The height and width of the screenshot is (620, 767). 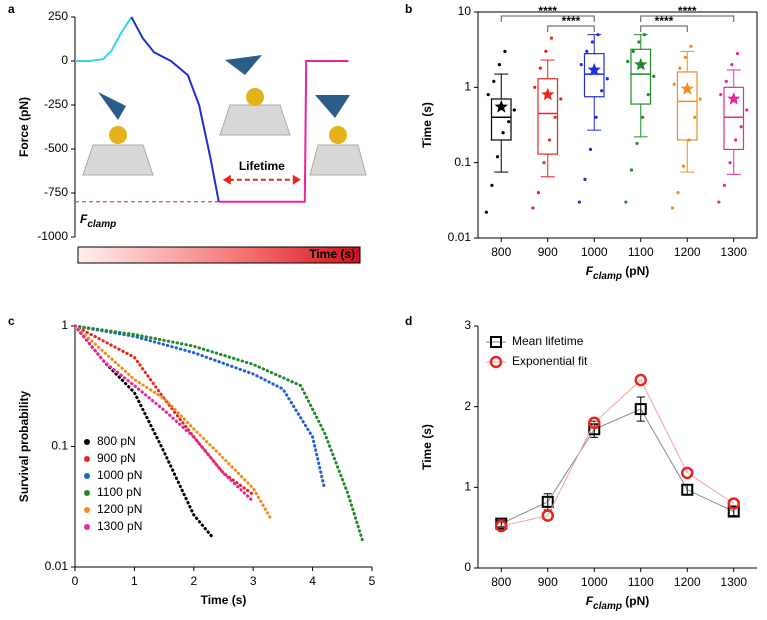 I want to click on panel-letter: d, so click(x=408, y=321).